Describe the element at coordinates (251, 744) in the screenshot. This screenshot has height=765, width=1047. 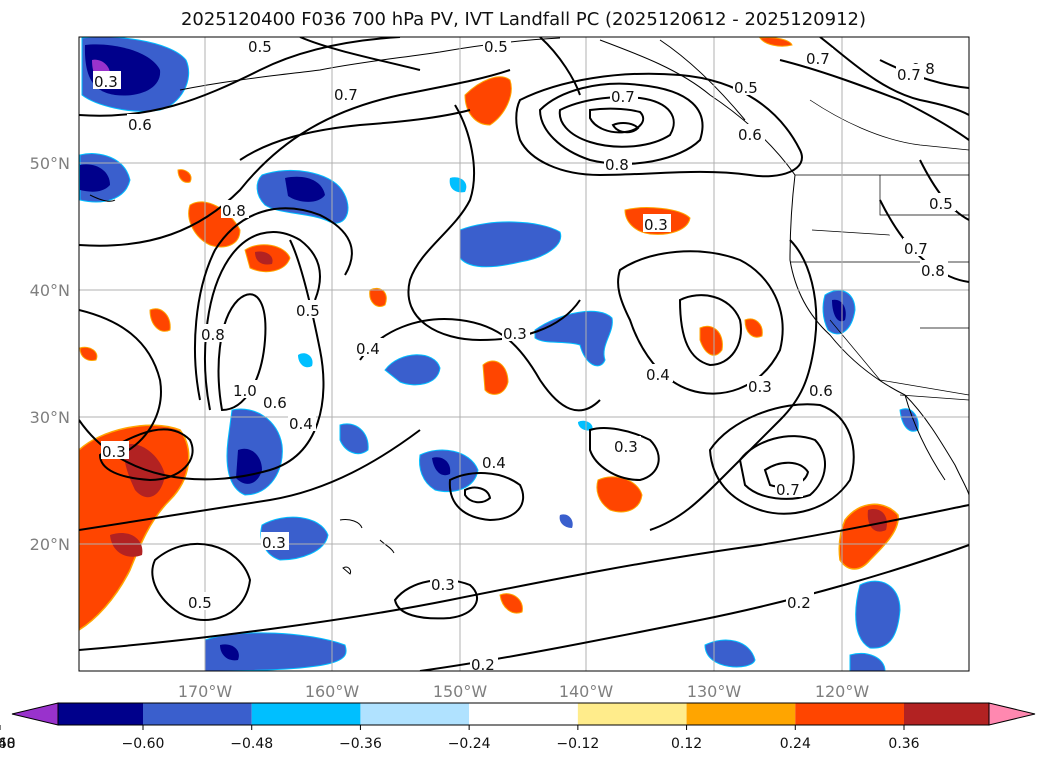
I see `colorbar-tick-label: −0.48` at that location.